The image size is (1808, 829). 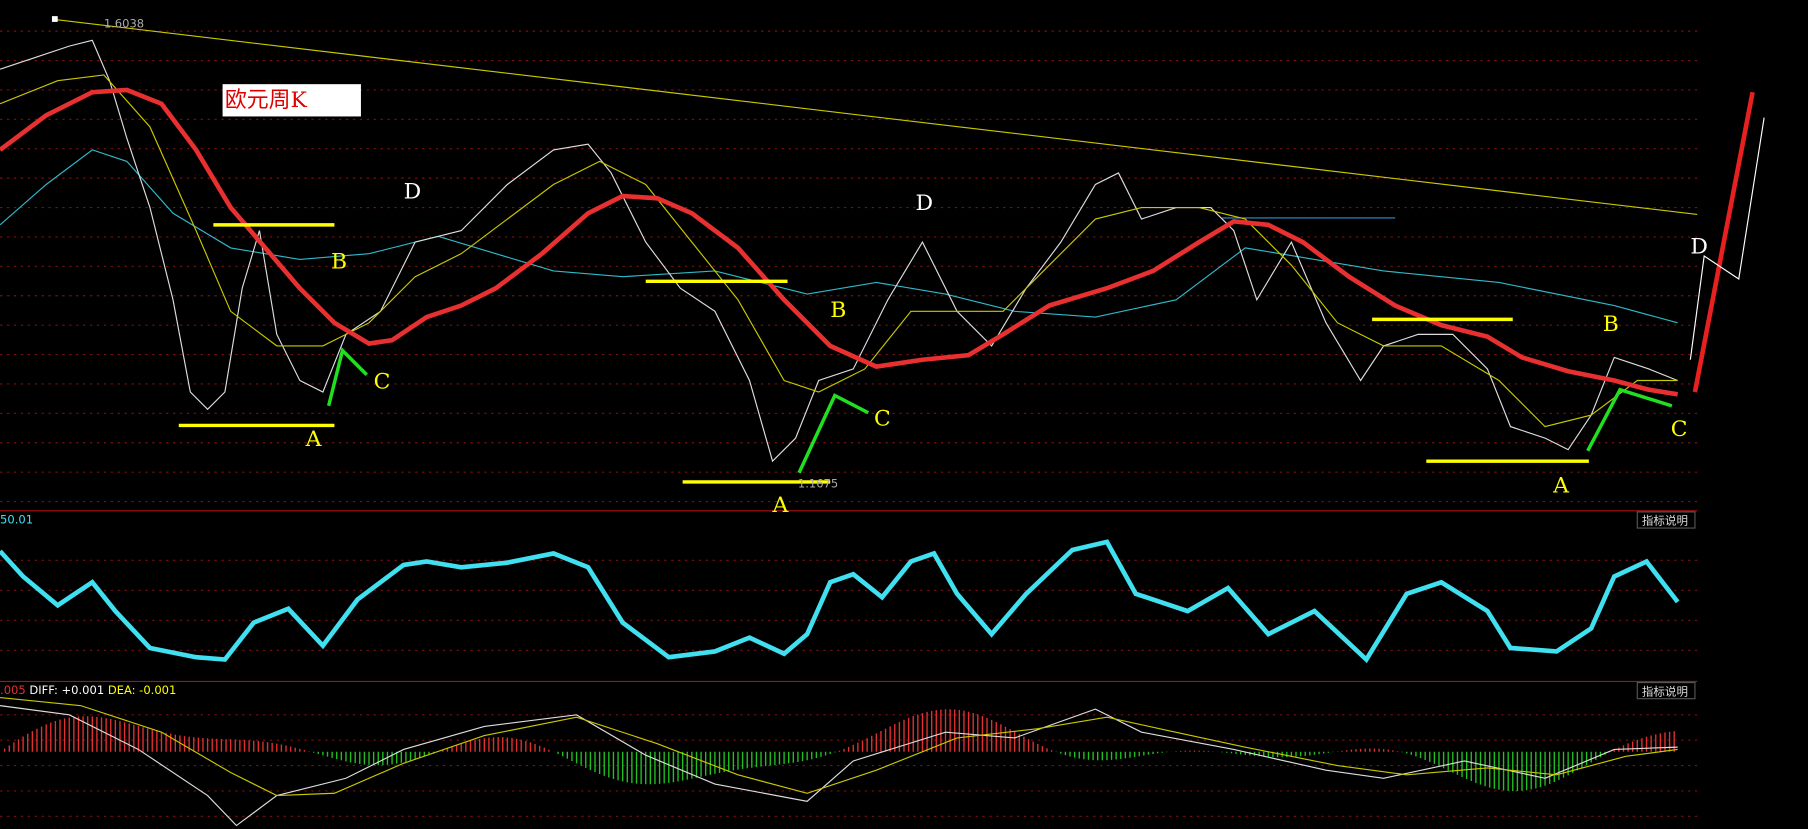 What do you see at coordinates (999, 410) in the screenshot?
I see `swing-lines` at bounding box center [999, 410].